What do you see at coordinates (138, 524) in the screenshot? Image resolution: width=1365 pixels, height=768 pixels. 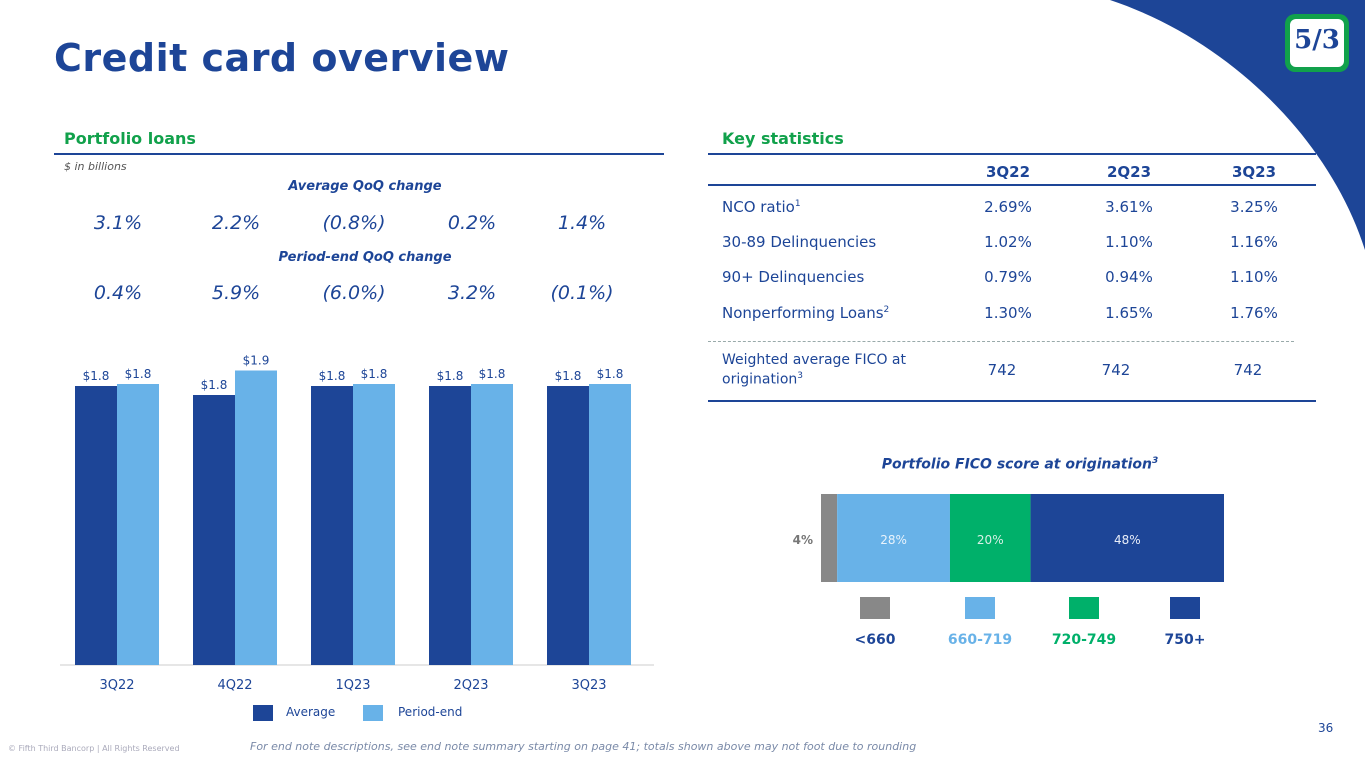 I see `bar-period-end-3q22` at bounding box center [138, 524].